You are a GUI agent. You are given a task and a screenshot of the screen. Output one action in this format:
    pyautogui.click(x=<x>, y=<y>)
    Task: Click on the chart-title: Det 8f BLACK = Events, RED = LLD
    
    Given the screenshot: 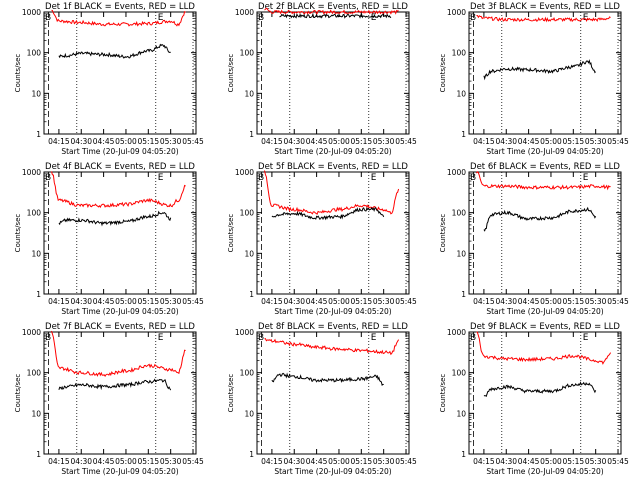 What is the action you would take?
    pyautogui.click(x=333, y=327)
    